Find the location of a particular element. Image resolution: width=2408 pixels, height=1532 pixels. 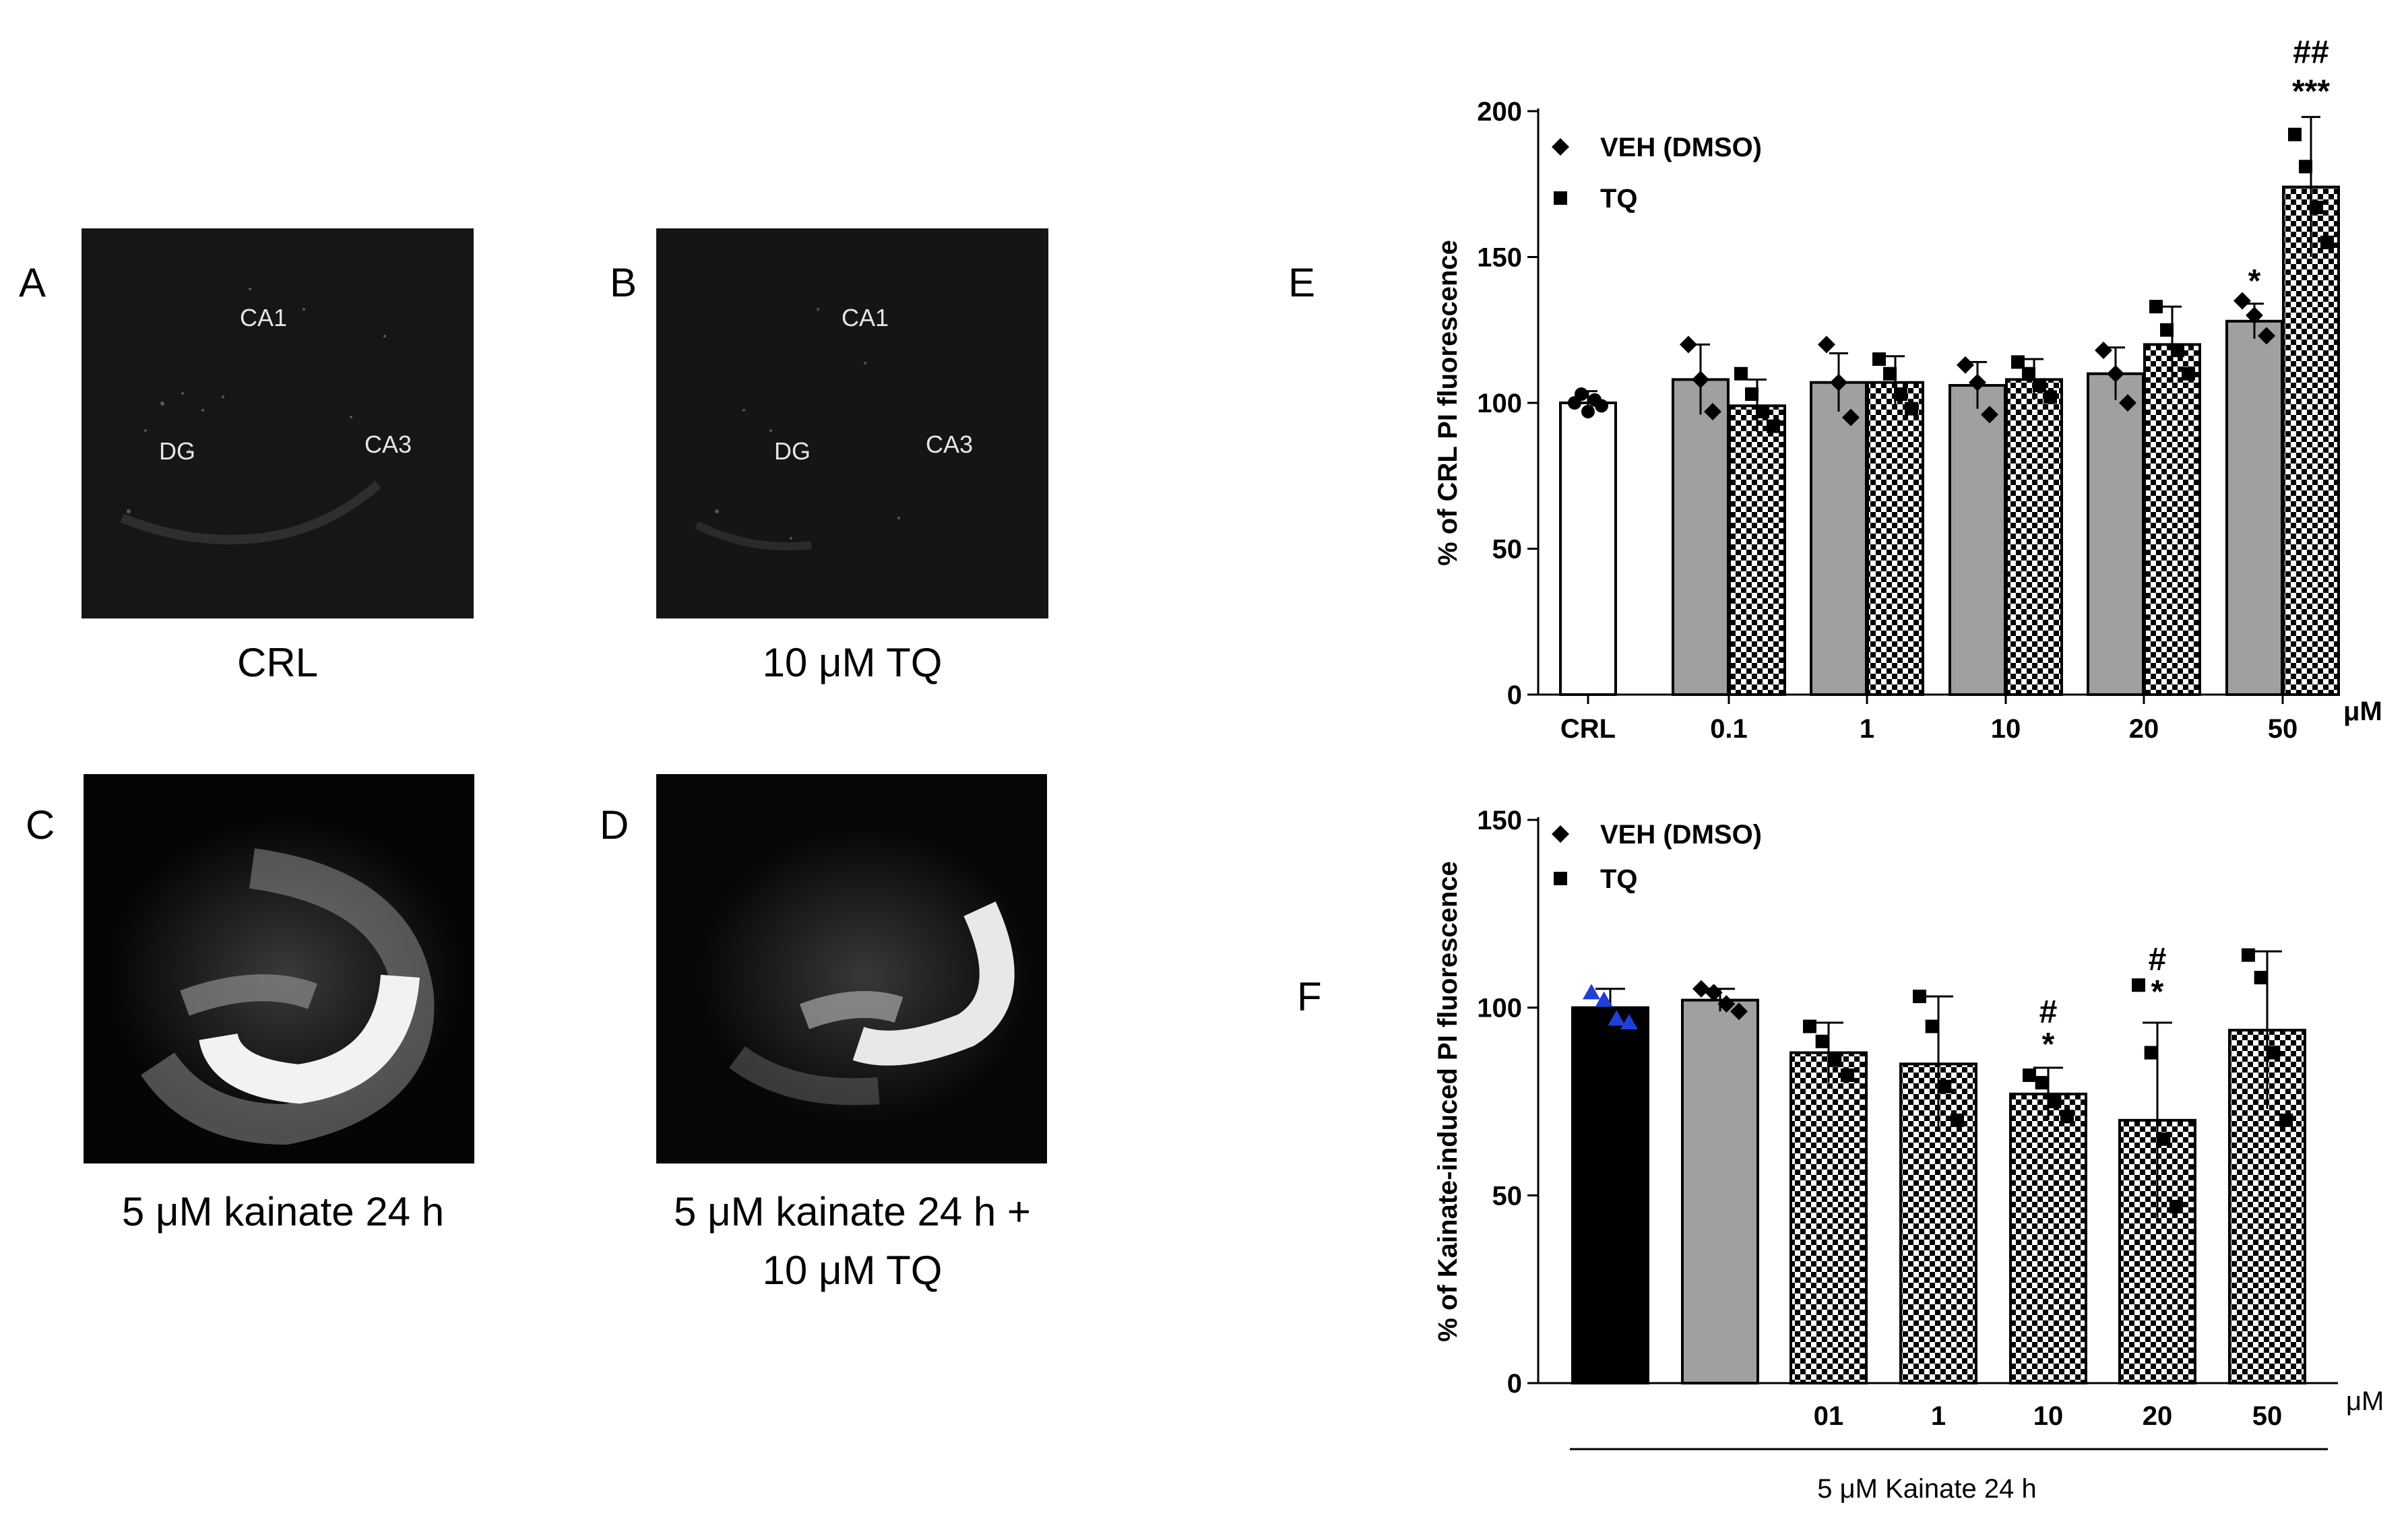

caption-d-line1: 5 μM kainate 24 h + is located at coordinates (853, 1211).